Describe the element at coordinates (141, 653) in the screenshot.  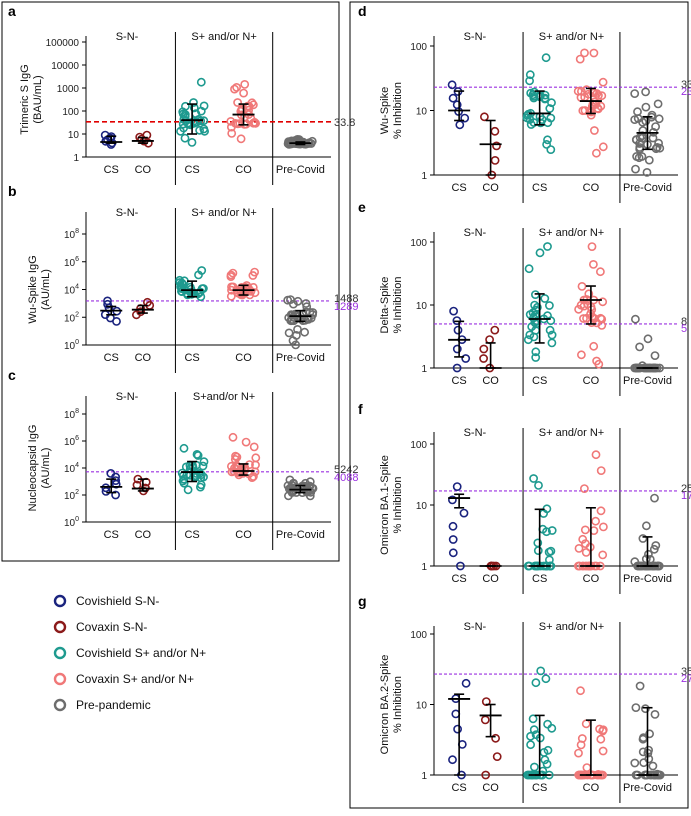
I see `legend-label-CS_pos: Covishield S+ and/or N+` at that location.